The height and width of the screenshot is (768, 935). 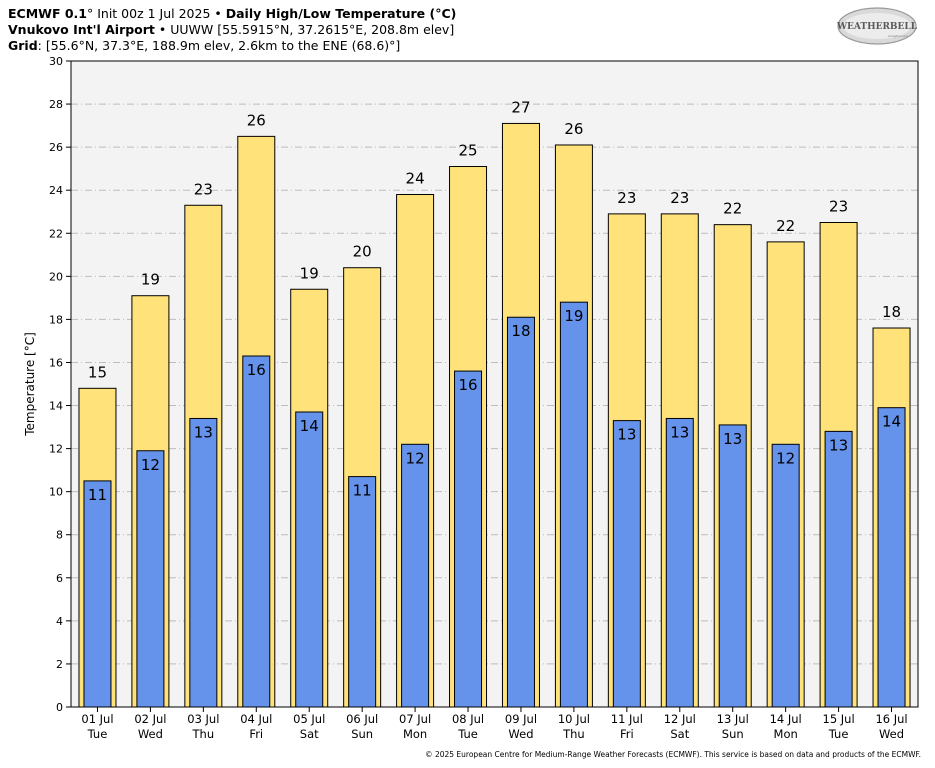 I want to click on init-time: Init 00z 1 Jul 2025, so click(x=152, y=13).